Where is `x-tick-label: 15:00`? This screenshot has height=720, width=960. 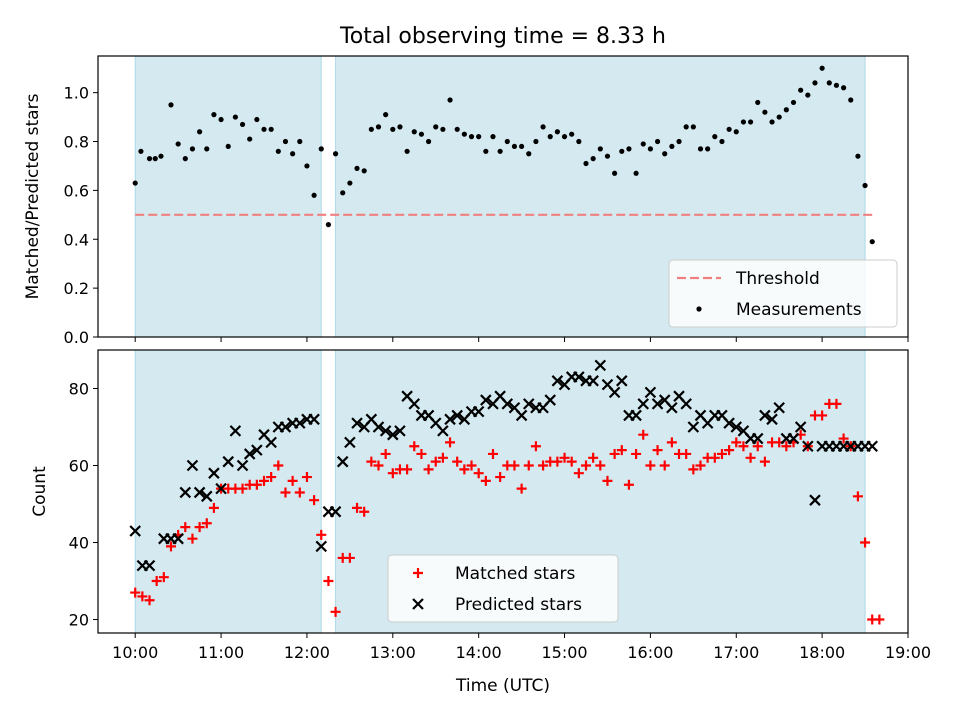 x-tick-label: 15:00 is located at coordinates (564, 652).